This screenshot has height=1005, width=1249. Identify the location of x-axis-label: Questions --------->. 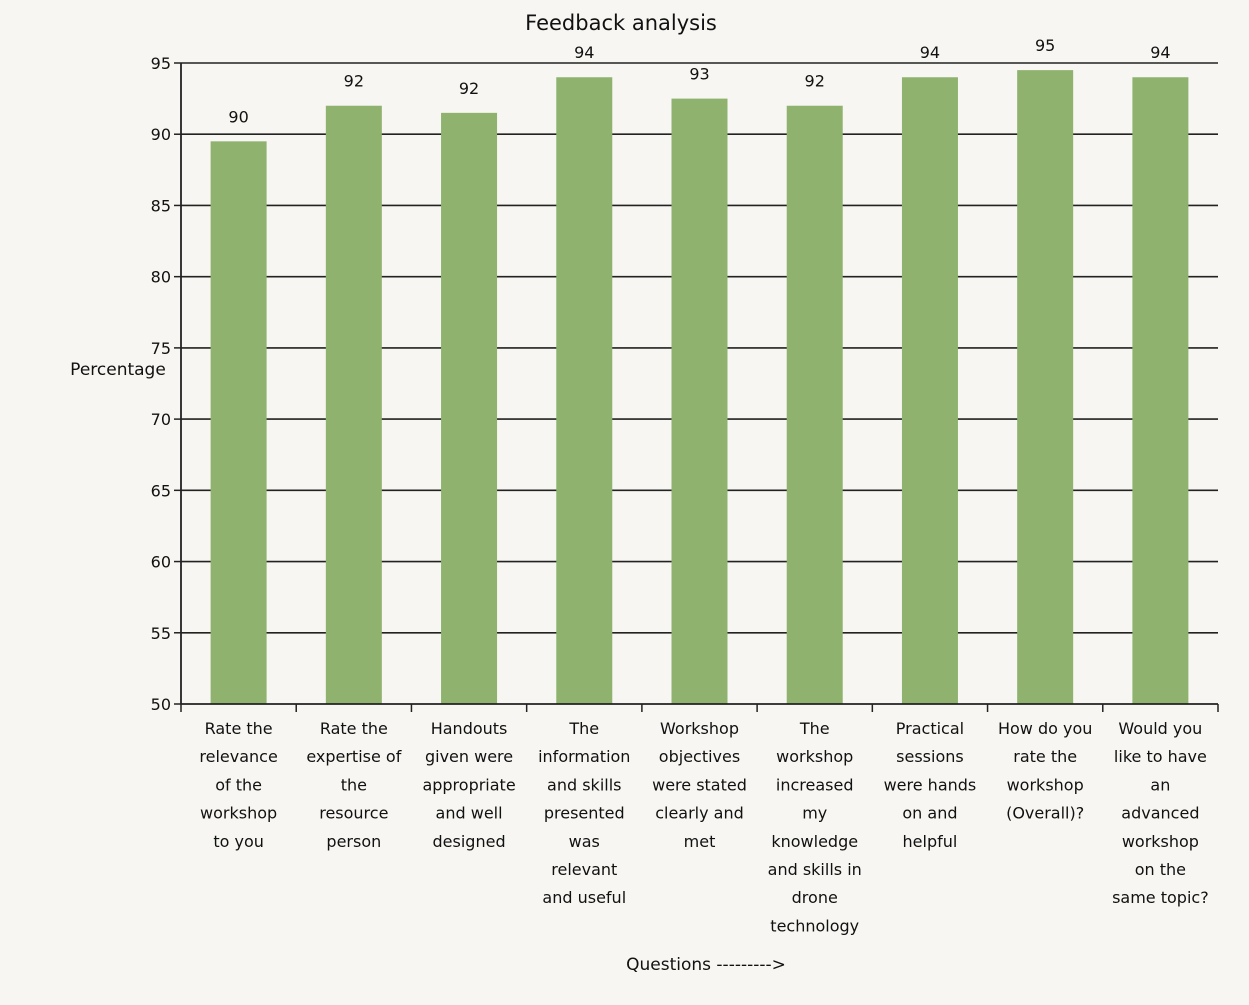
(706, 965).